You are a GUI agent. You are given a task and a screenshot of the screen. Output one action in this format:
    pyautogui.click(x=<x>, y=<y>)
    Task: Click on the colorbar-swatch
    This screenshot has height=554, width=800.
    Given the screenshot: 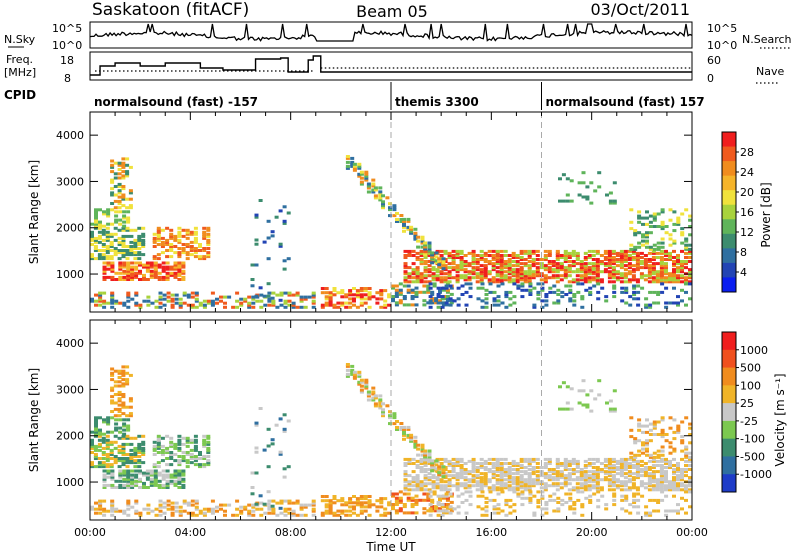 What is the action you would take?
    pyautogui.click(x=729, y=394)
    